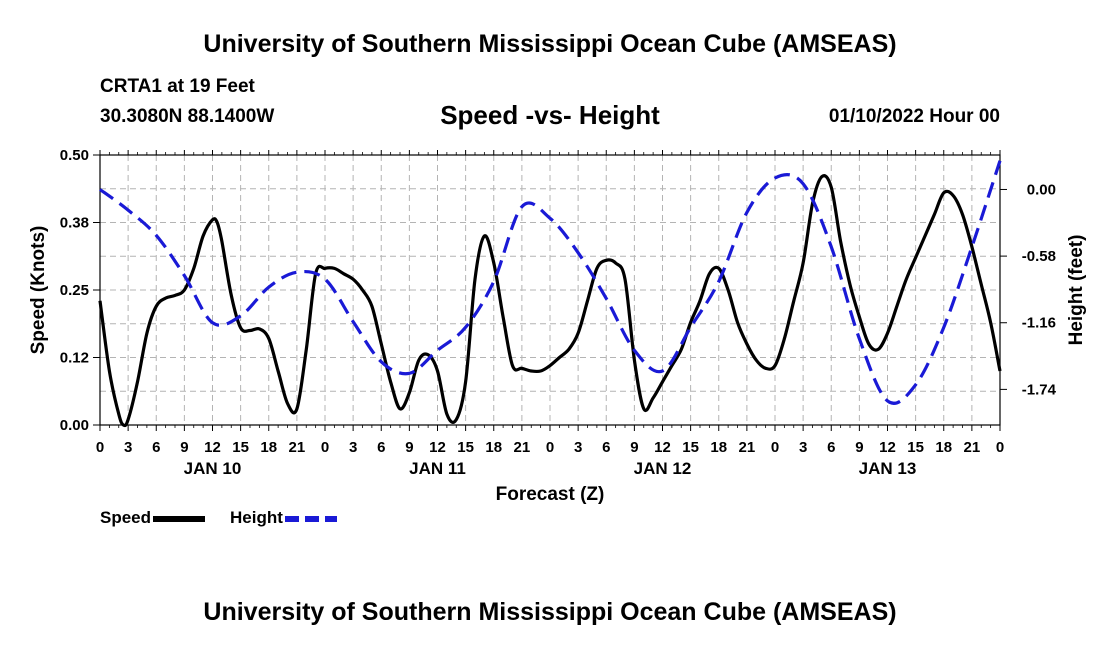 The height and width of the screenshot is (650, 1100). What do you see at coordinates (310, 518) in the screenshot?
I see `legend-height-swatch` at bounding box center [310, 518].